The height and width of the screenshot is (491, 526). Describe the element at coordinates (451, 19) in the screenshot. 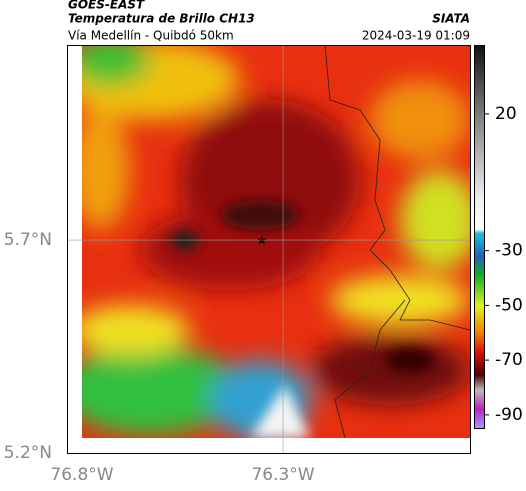

I see `source: SIATA` at that location.